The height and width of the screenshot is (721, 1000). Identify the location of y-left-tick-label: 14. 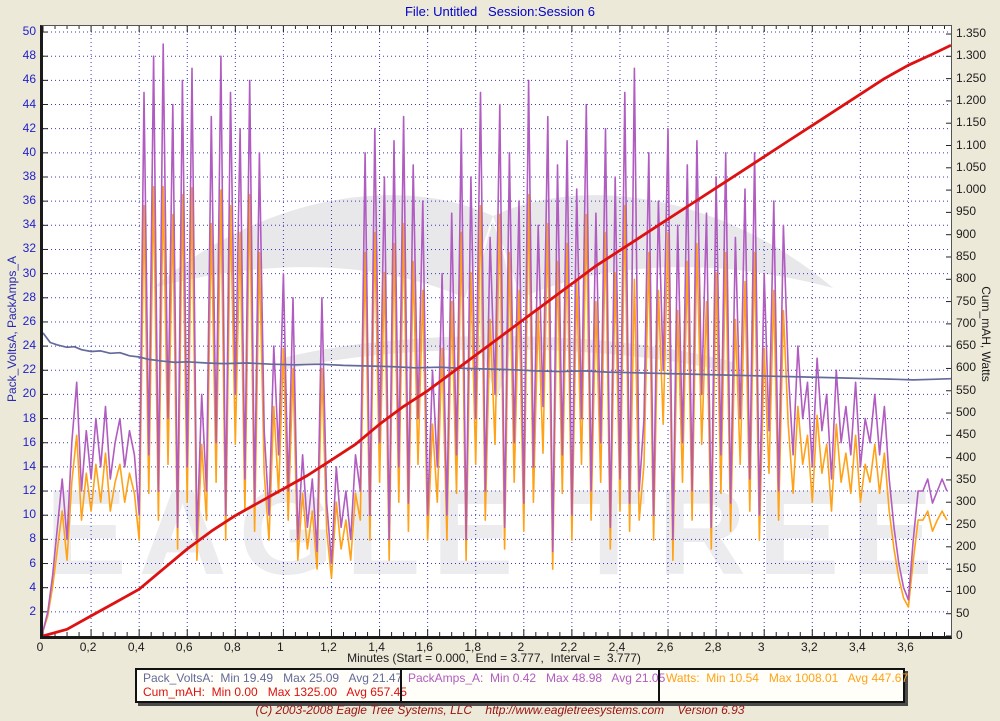
(29, 465).